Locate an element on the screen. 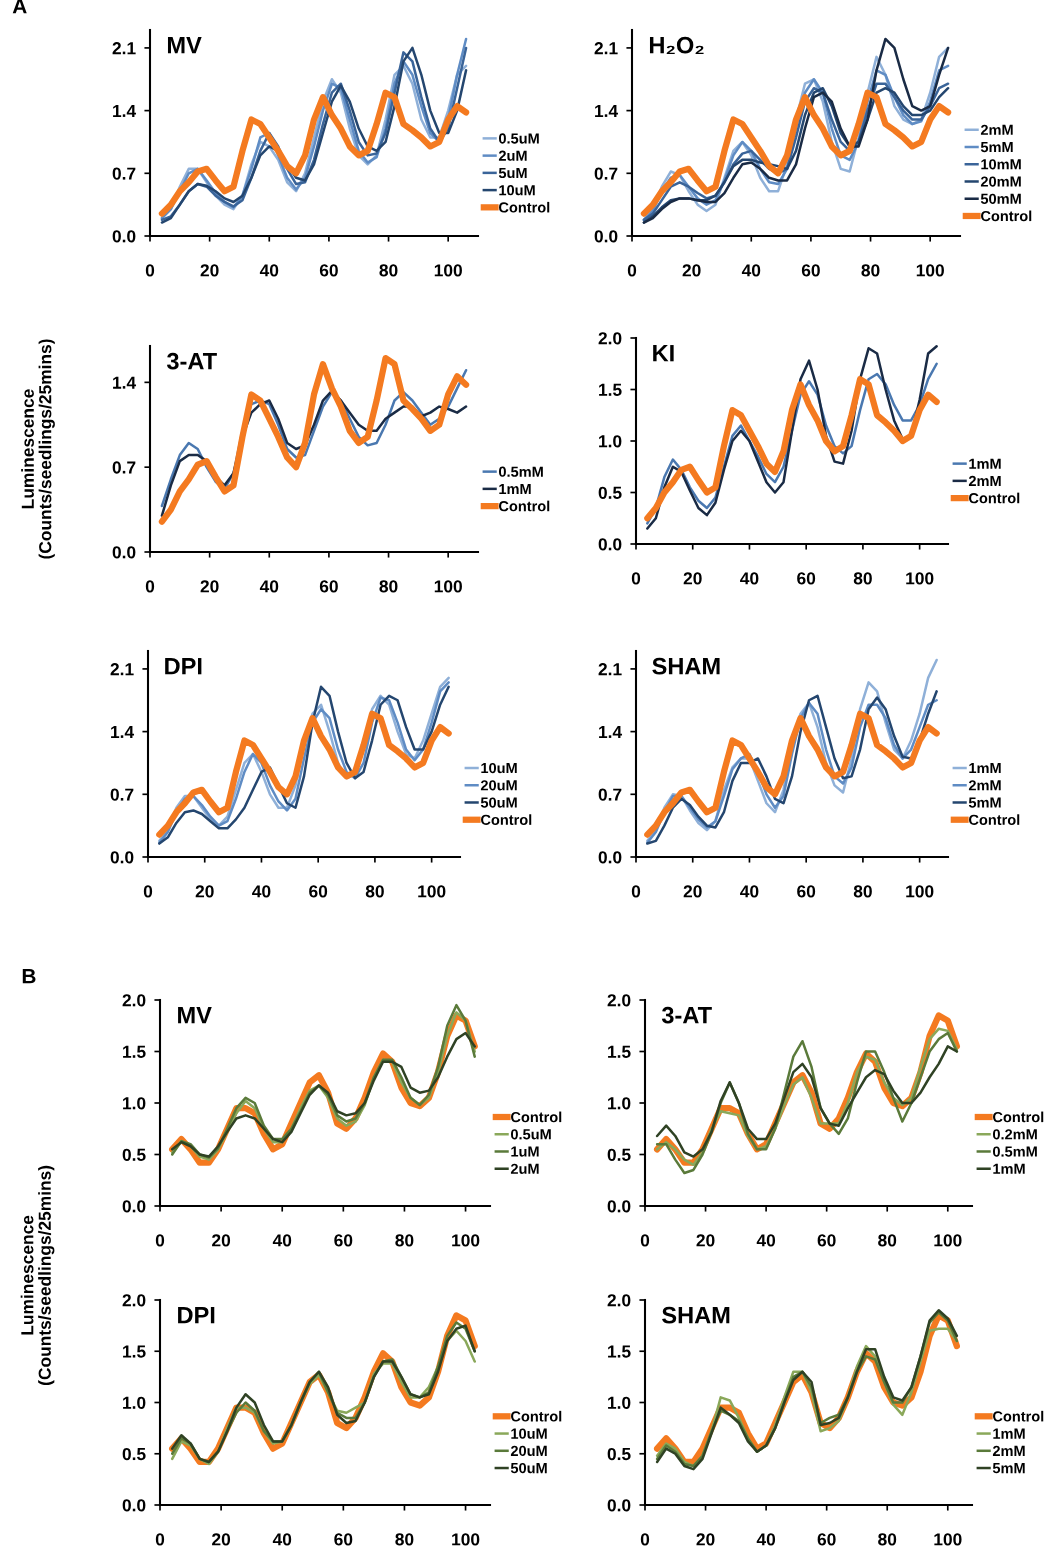 This screenshot has height=1560, width=1047. legend-label: 2mM is located at coordinates (1008, 1450).